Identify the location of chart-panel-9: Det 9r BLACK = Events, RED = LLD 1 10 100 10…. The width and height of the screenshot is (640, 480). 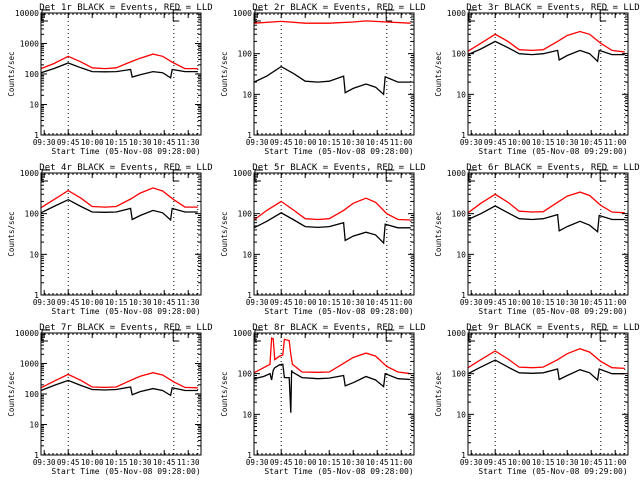
(537, 399).